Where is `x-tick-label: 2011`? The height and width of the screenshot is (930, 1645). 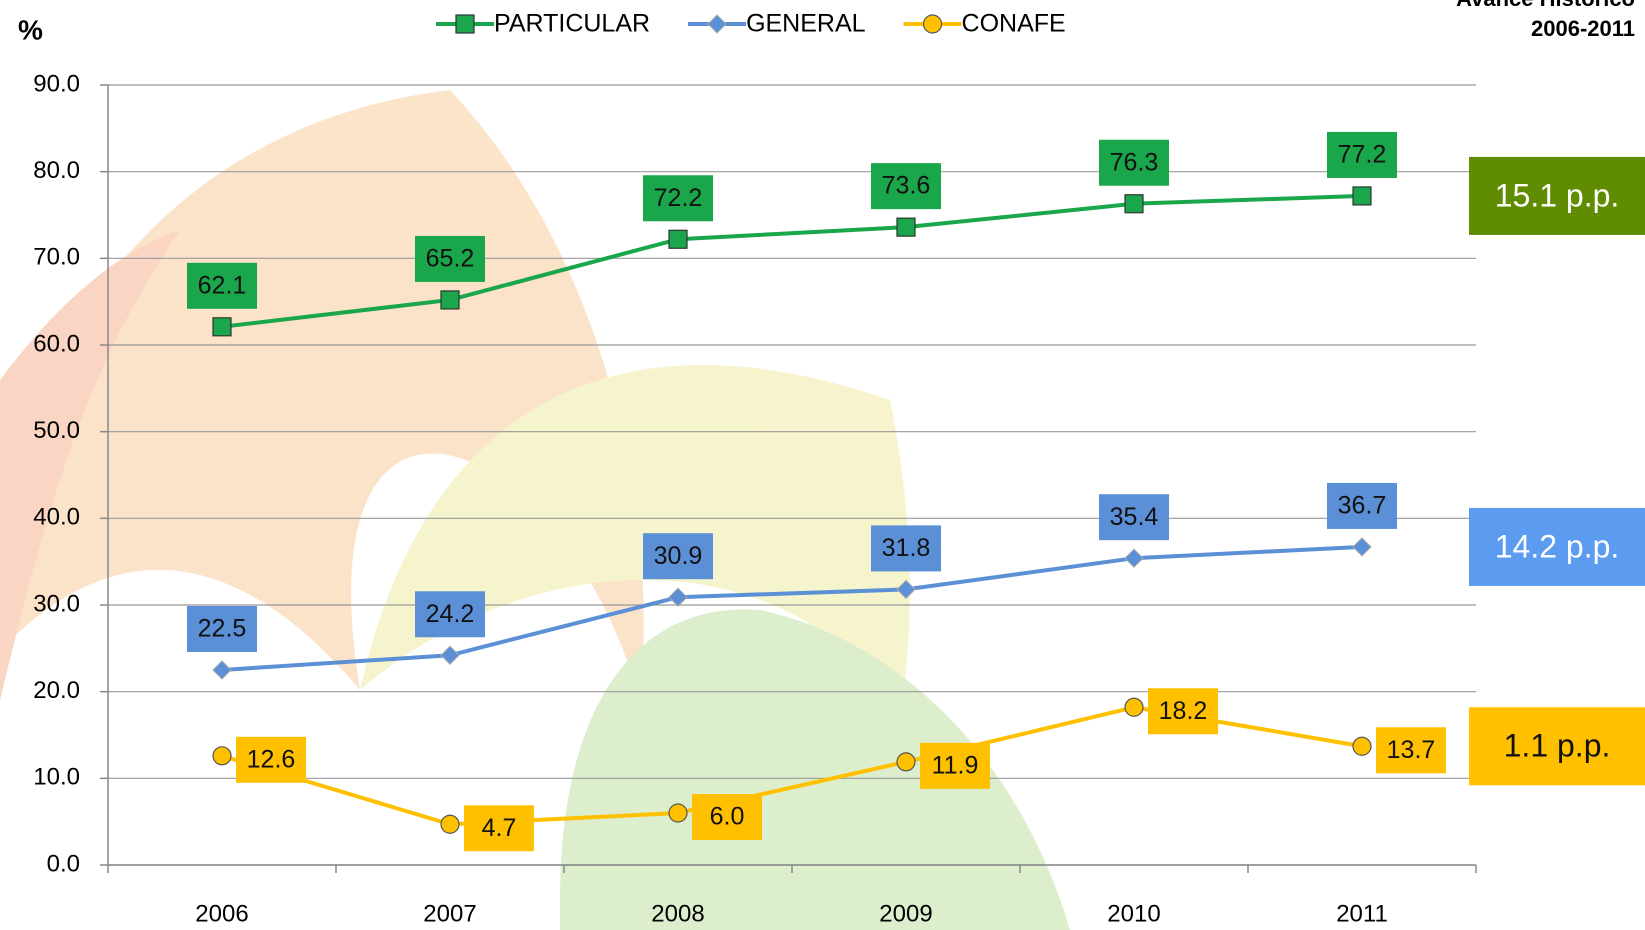
x-tick-label: 2011 is located at coordinates (1362, 913).